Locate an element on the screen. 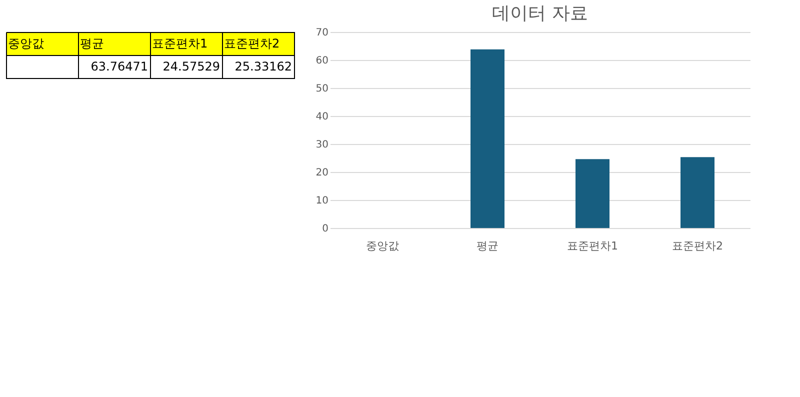 This screenshot has width=800, height=397. text: 25.33162 is located at coordinates (263, 67).